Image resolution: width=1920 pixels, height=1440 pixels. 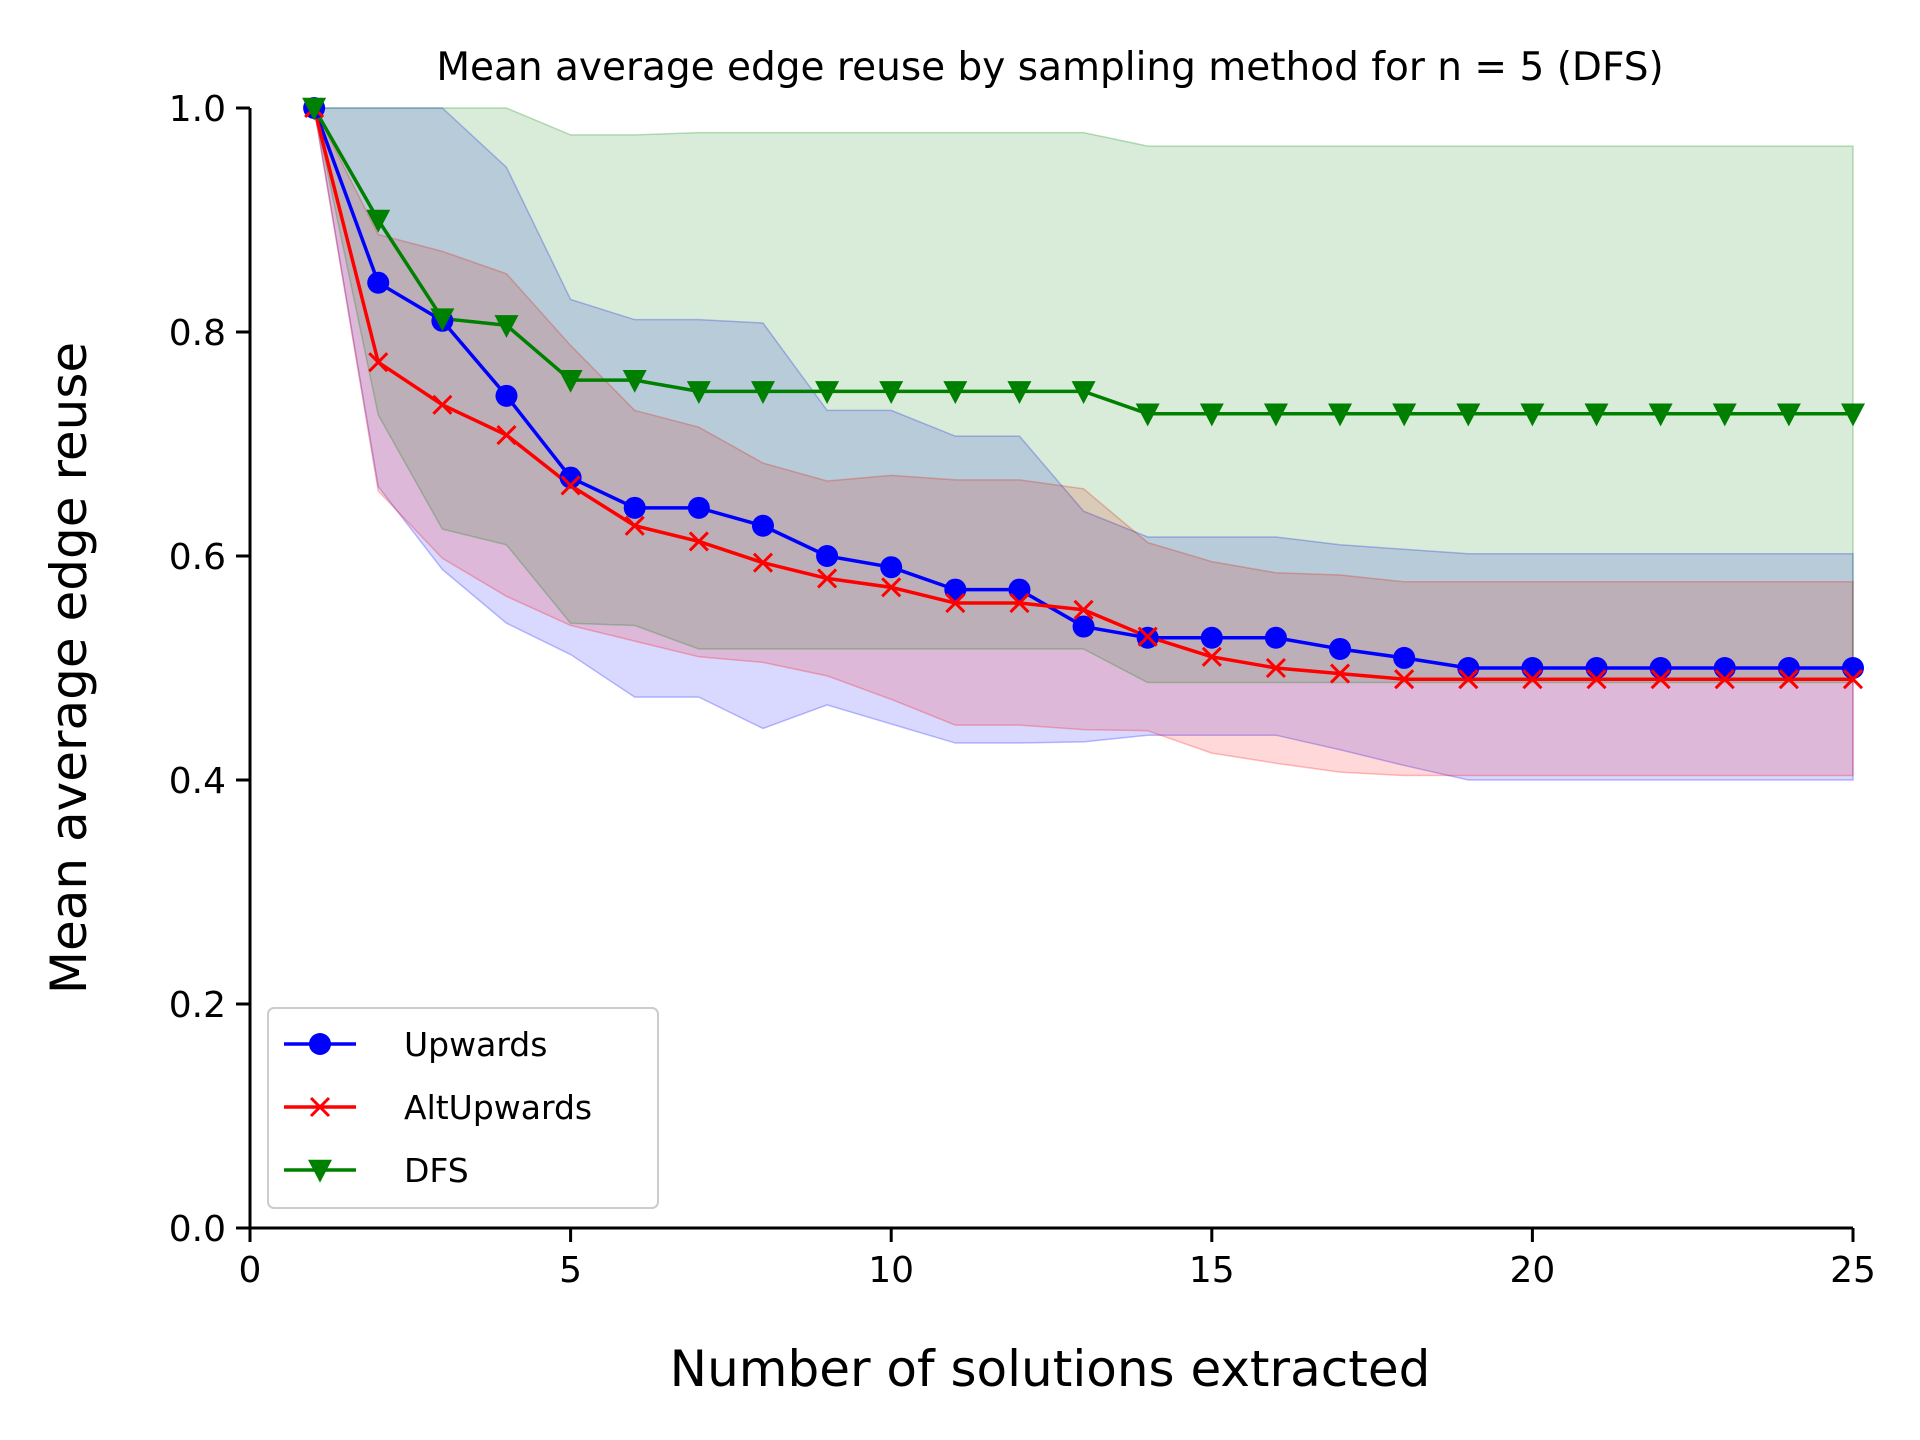 I want to click on y-tick-label: 0.2, so click(x=197, y=1005).